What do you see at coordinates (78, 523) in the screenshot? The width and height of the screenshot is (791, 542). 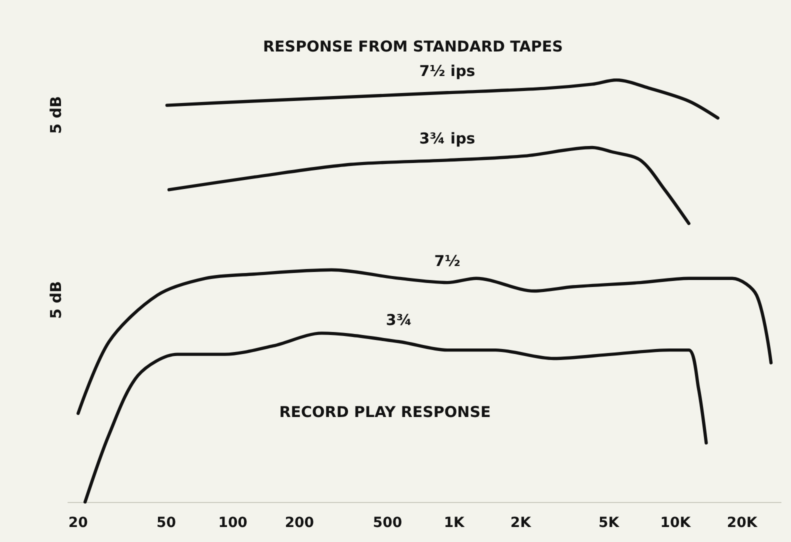 I see `x-tick-label: 20` at bounding box center [78, 523].